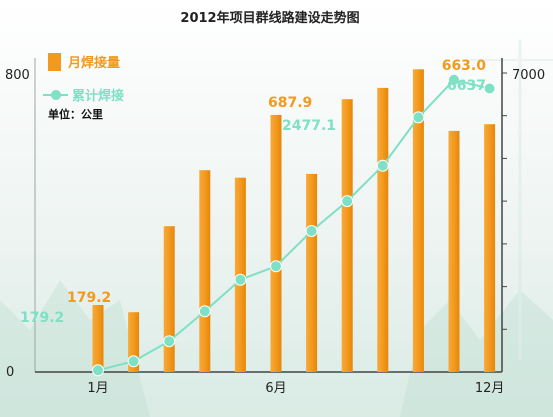 This screenshot has width=553, height=417. I want to click on bar-6月, so click(276, 243).